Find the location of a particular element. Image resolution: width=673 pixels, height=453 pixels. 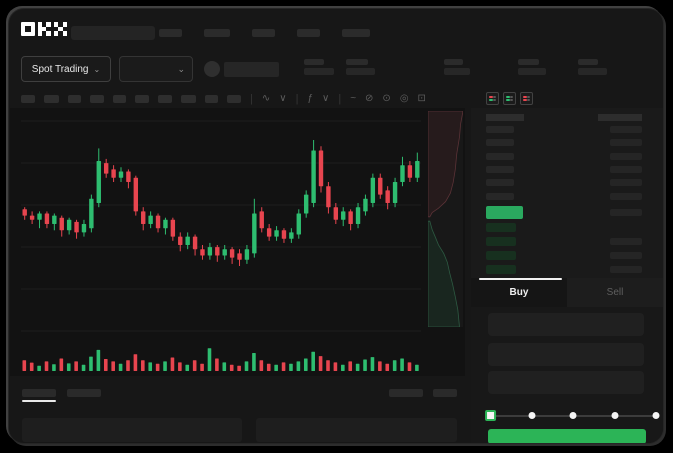

pair-dropdown: ⌄ is located at coordinates (156, 69).